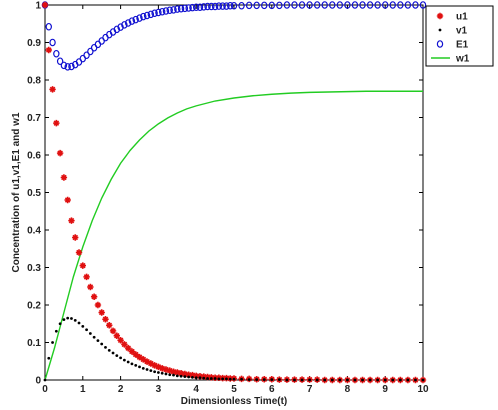 The height and width of the screenshot is (410, 498). I want to click on y-tick-label: 0.1, so click(34, 343).